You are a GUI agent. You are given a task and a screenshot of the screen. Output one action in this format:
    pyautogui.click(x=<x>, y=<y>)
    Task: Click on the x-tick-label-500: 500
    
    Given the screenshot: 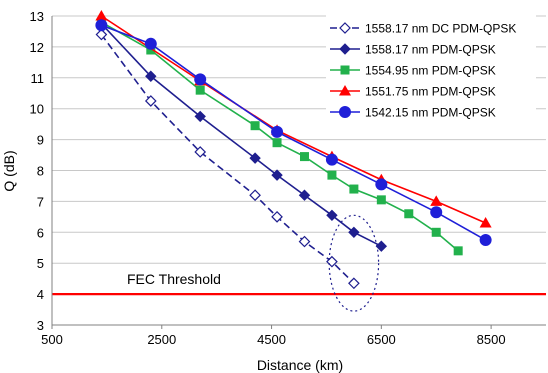 What is the action you would take?
    pyautogui.click(x=52, y=339)
    